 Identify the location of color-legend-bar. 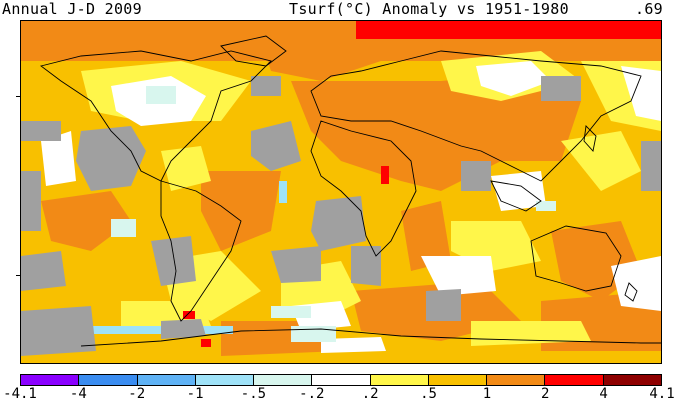
(341, 380).